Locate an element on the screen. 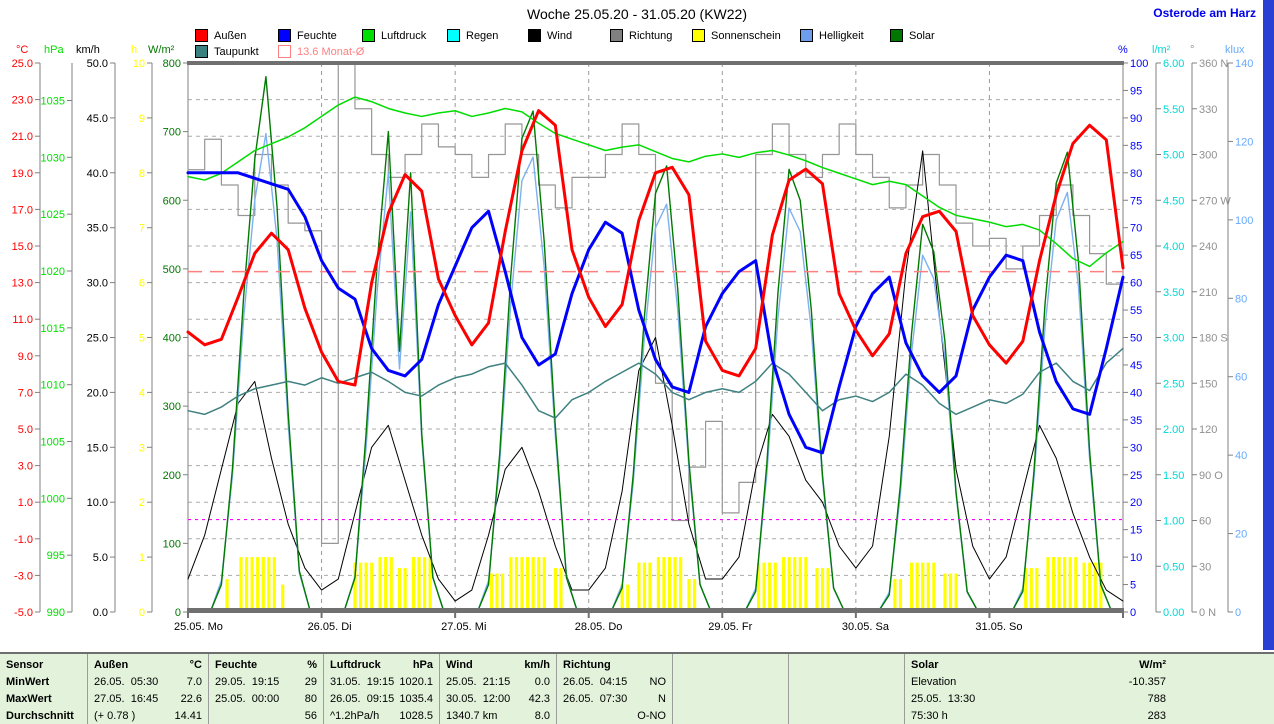  cell-value: 283 is located at coordinates (1156, 715).